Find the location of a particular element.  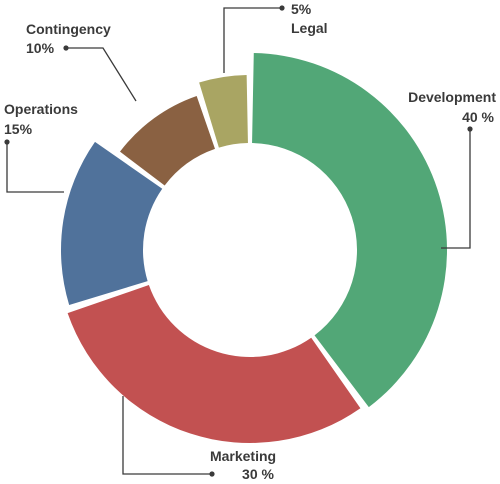

slice-legal is located at coordinates (223, 111).